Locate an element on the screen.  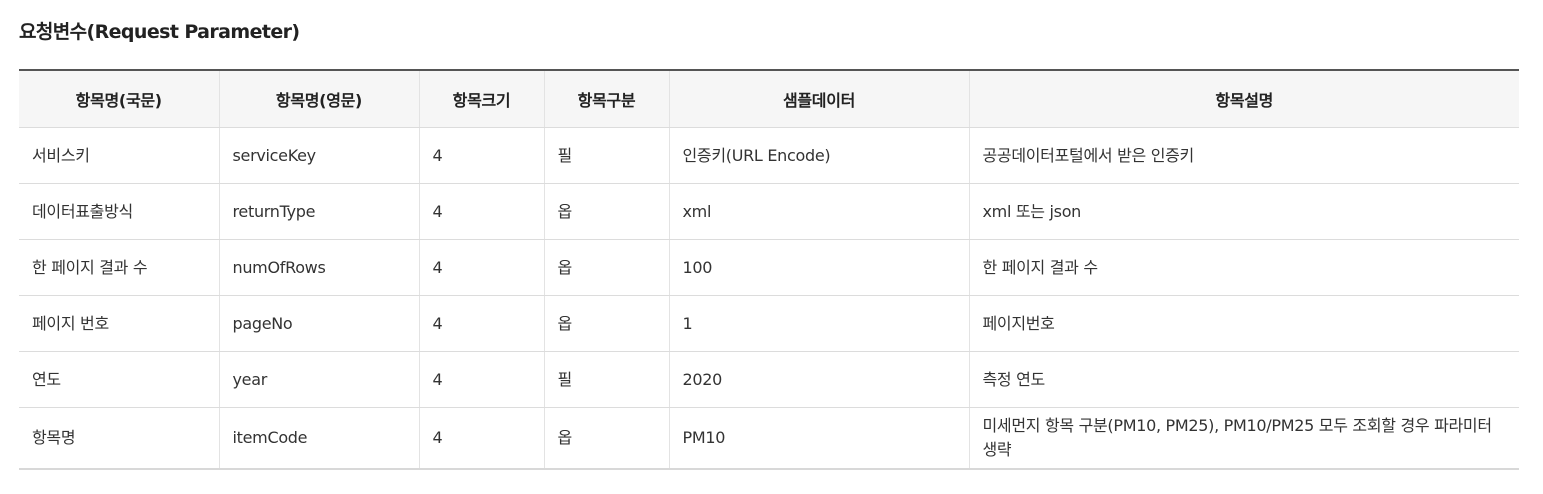
cell-name-english: year is located at coordinates (318, 379).